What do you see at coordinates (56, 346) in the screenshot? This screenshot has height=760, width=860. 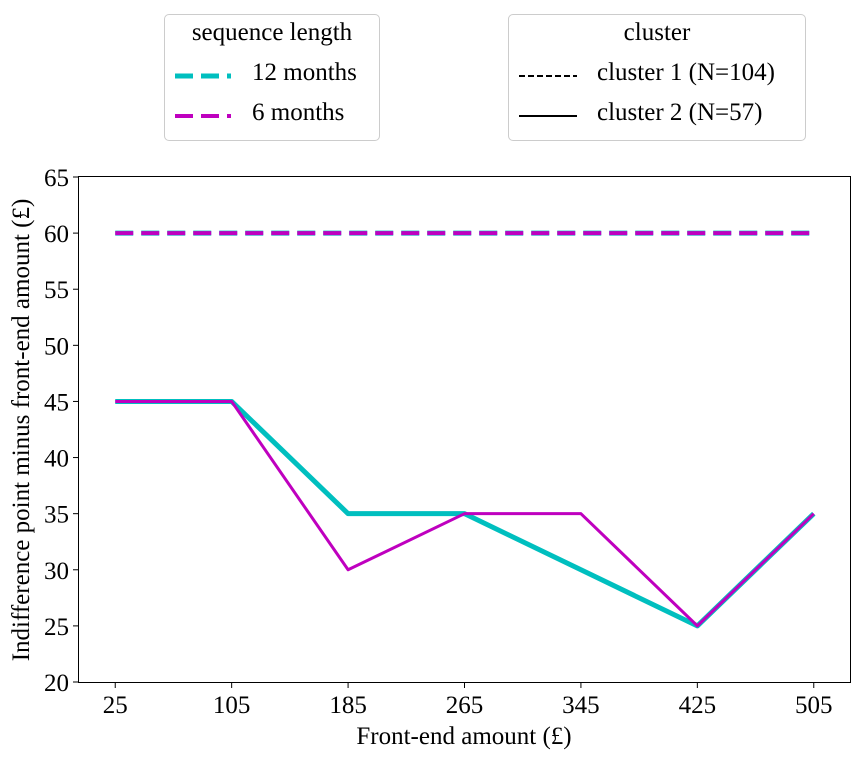 I see `y-tick-label: 50` at bounding box center [56, 346].